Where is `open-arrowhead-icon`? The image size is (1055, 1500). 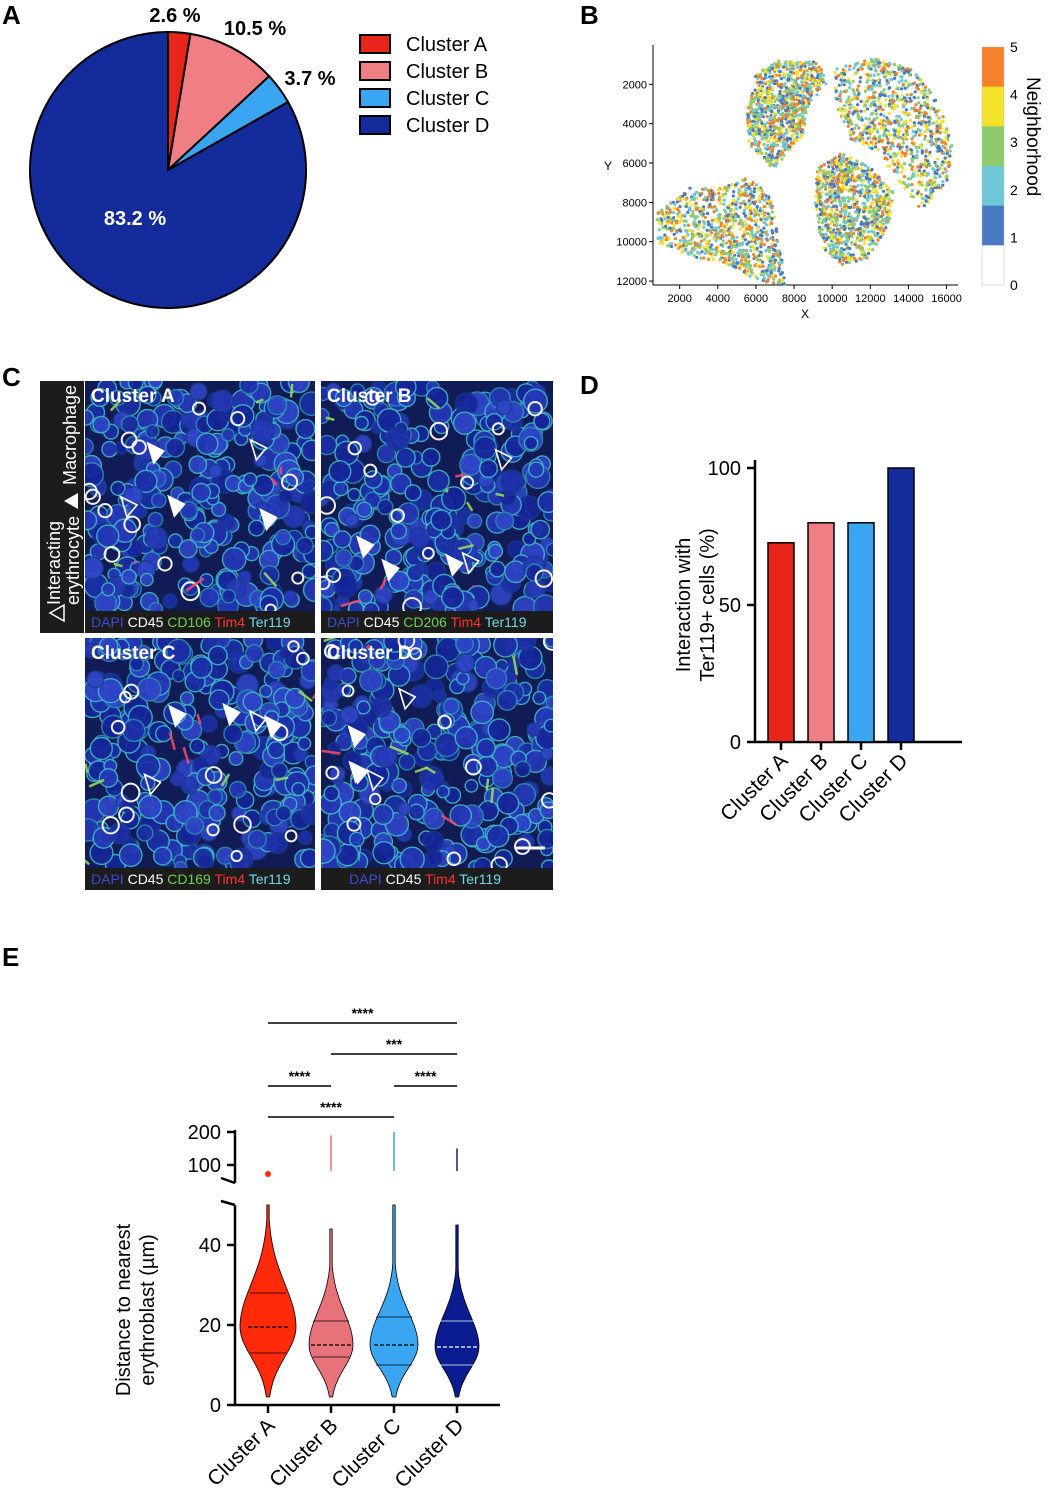
open-arrowhead-icon is located at coordinates (503, 460).